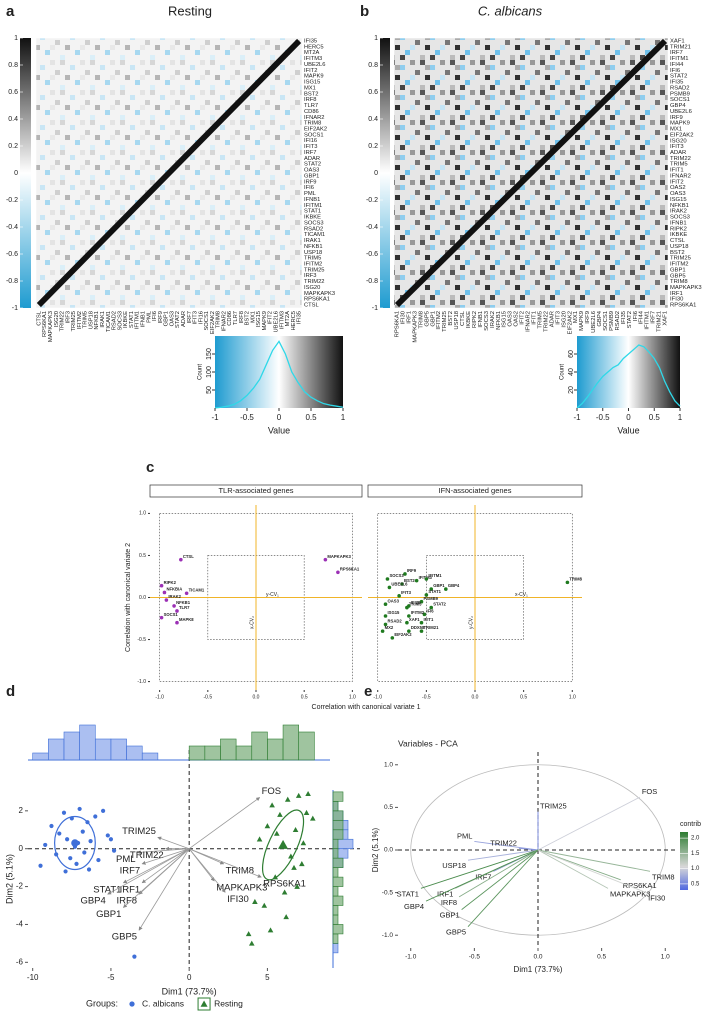 Image resolution: width=709 pixels, height=1024 pixels. I want to click on facet-title: TLR-associated genes, so click(255, 490).